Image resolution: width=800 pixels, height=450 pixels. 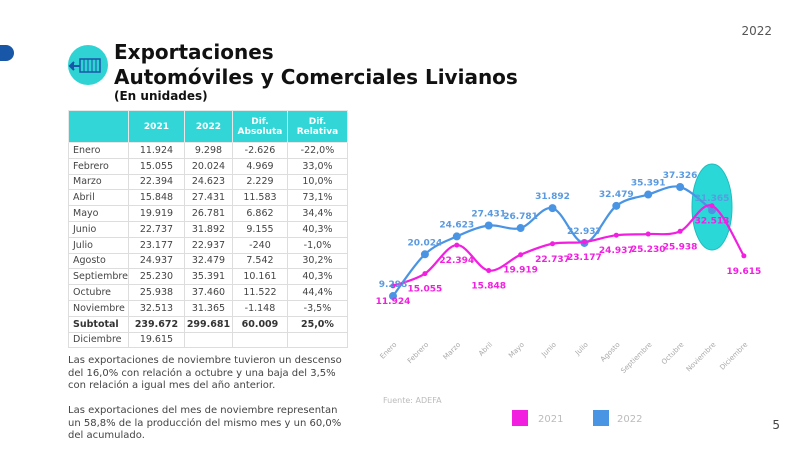 What do you see at coordinates (756, 31) in the screenshot?
I see `year-label: 2022` at bounding box center [756, 31].